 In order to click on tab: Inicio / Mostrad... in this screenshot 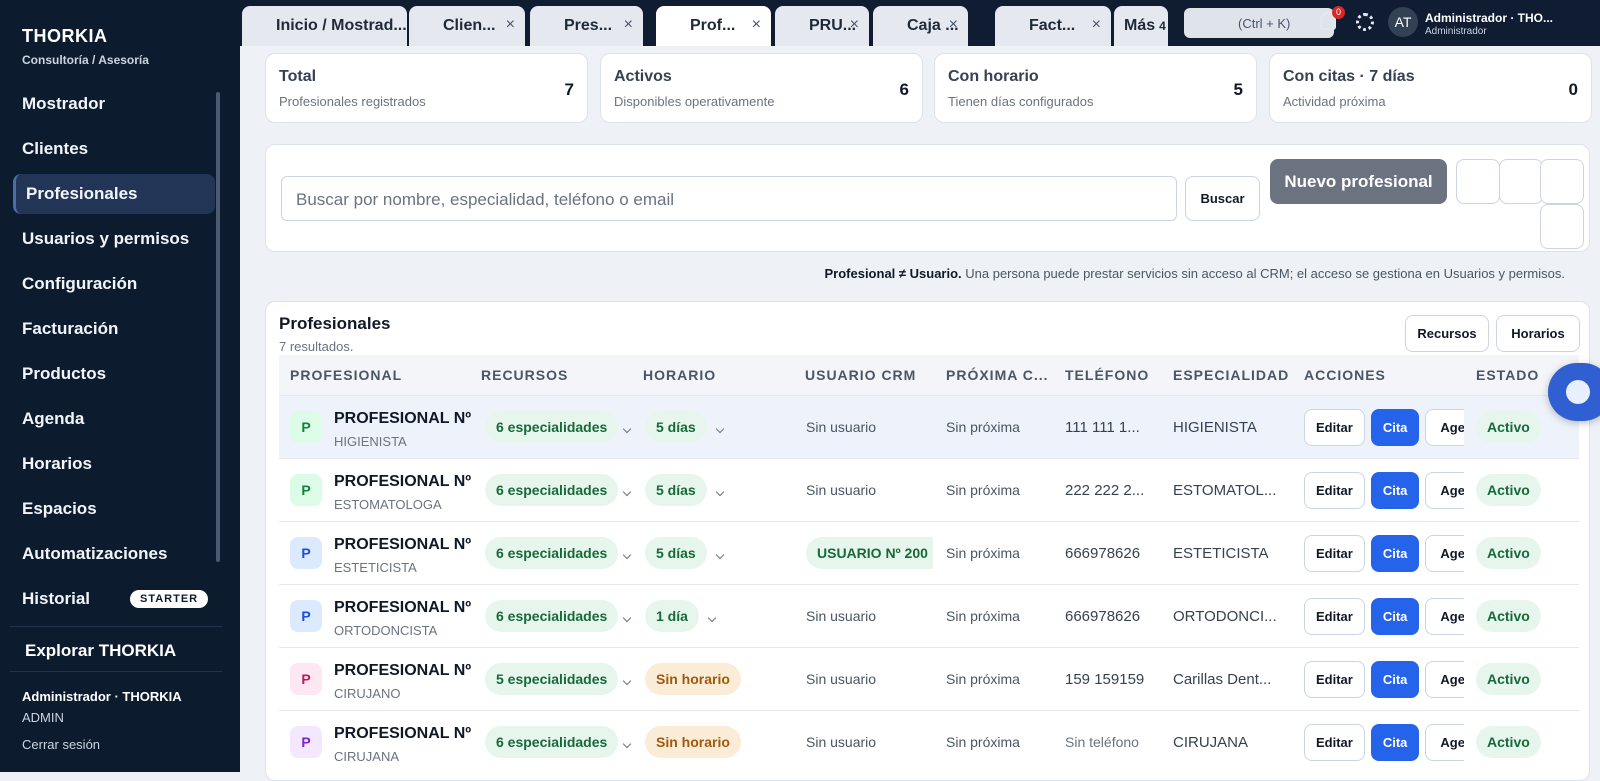, I will do `click(324, 26)`.